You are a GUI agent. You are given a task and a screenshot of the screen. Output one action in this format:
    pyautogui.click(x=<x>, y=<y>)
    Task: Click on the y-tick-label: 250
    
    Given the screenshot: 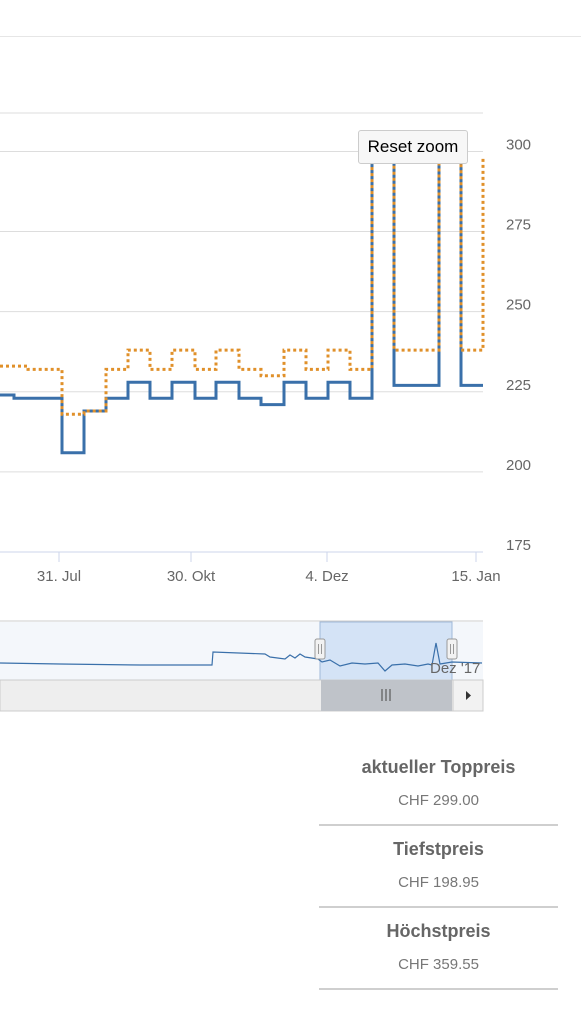 What is the action you would take?
    pyautogui.click(x=518, y=305)
    